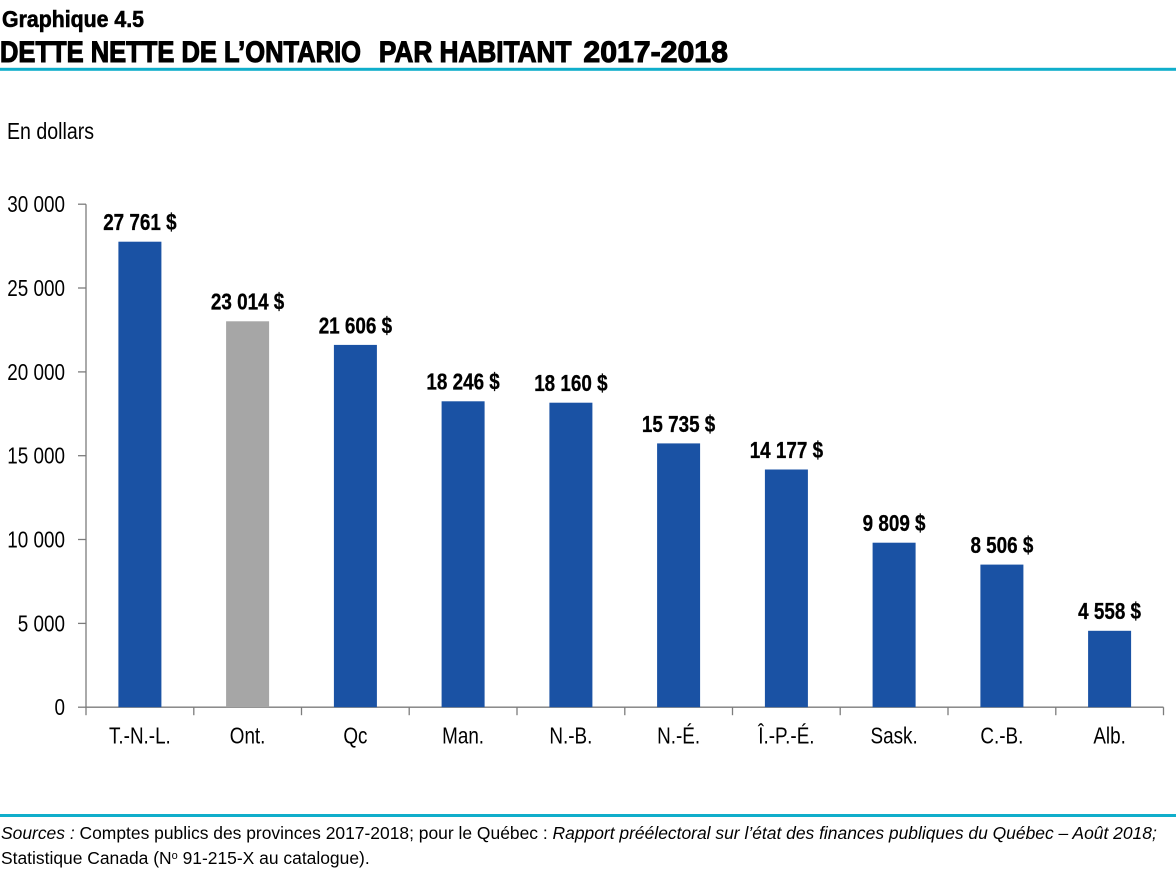 This screenshot has height=888, width=1176. Describe the element at coordinates (894, 736) in the screenshot. I see `svg-text: Sask.` at that location.